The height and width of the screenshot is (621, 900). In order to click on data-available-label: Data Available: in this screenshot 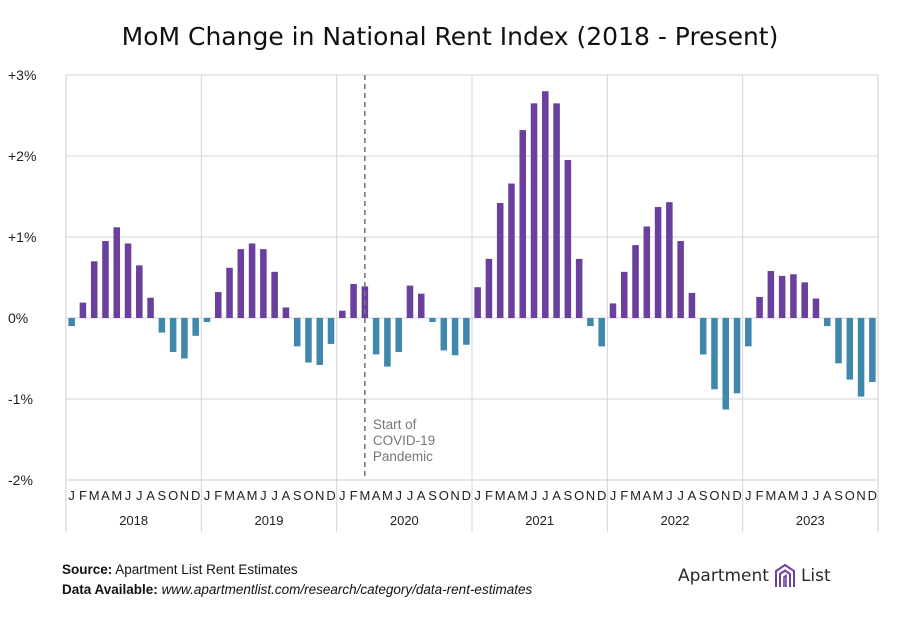, I will do `click(110, 589)`.